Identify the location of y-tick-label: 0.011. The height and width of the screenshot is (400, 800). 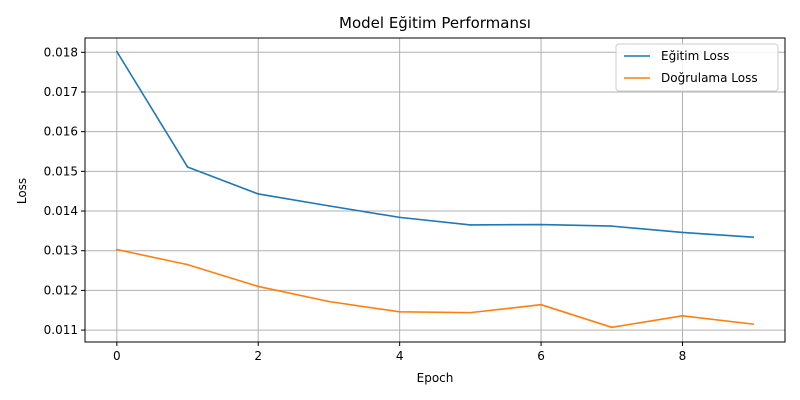
(61, 330).